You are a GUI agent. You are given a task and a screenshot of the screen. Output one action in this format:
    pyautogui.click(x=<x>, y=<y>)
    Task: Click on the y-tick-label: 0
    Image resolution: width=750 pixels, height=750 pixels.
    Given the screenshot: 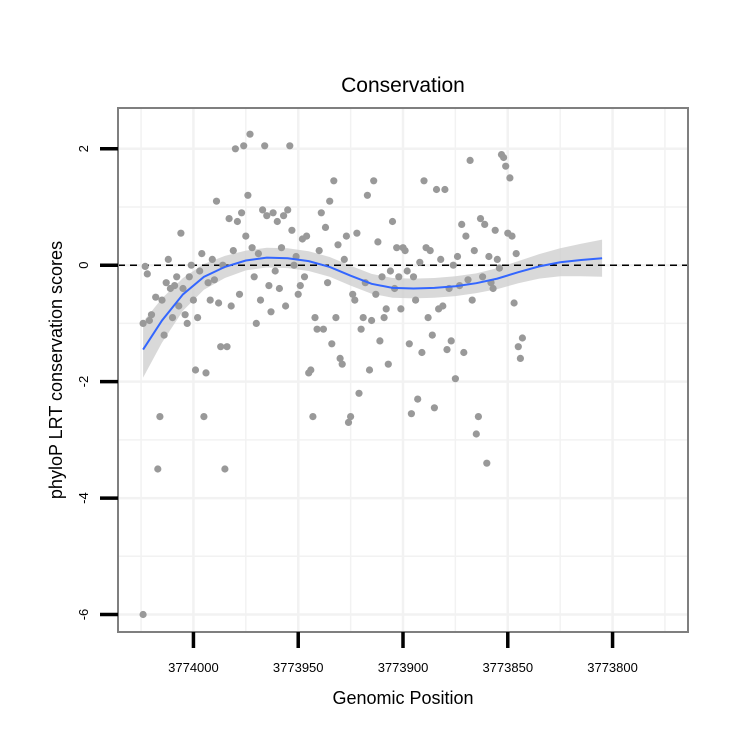 What is the action you would take?
    pyautogui.click(x=83, y=265)
    